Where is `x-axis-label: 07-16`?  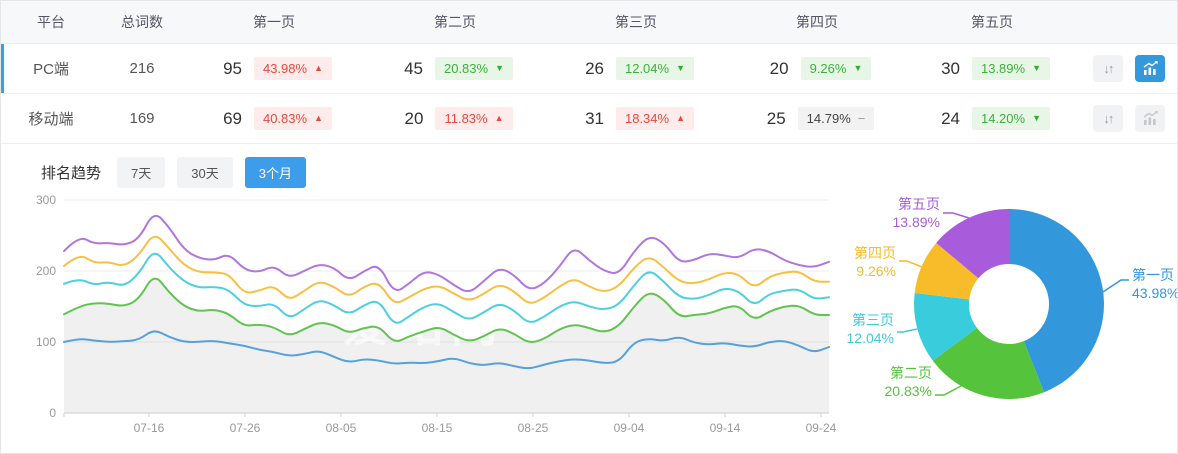
x-axis-label: 07-16 is located at coordinates (149, 428).